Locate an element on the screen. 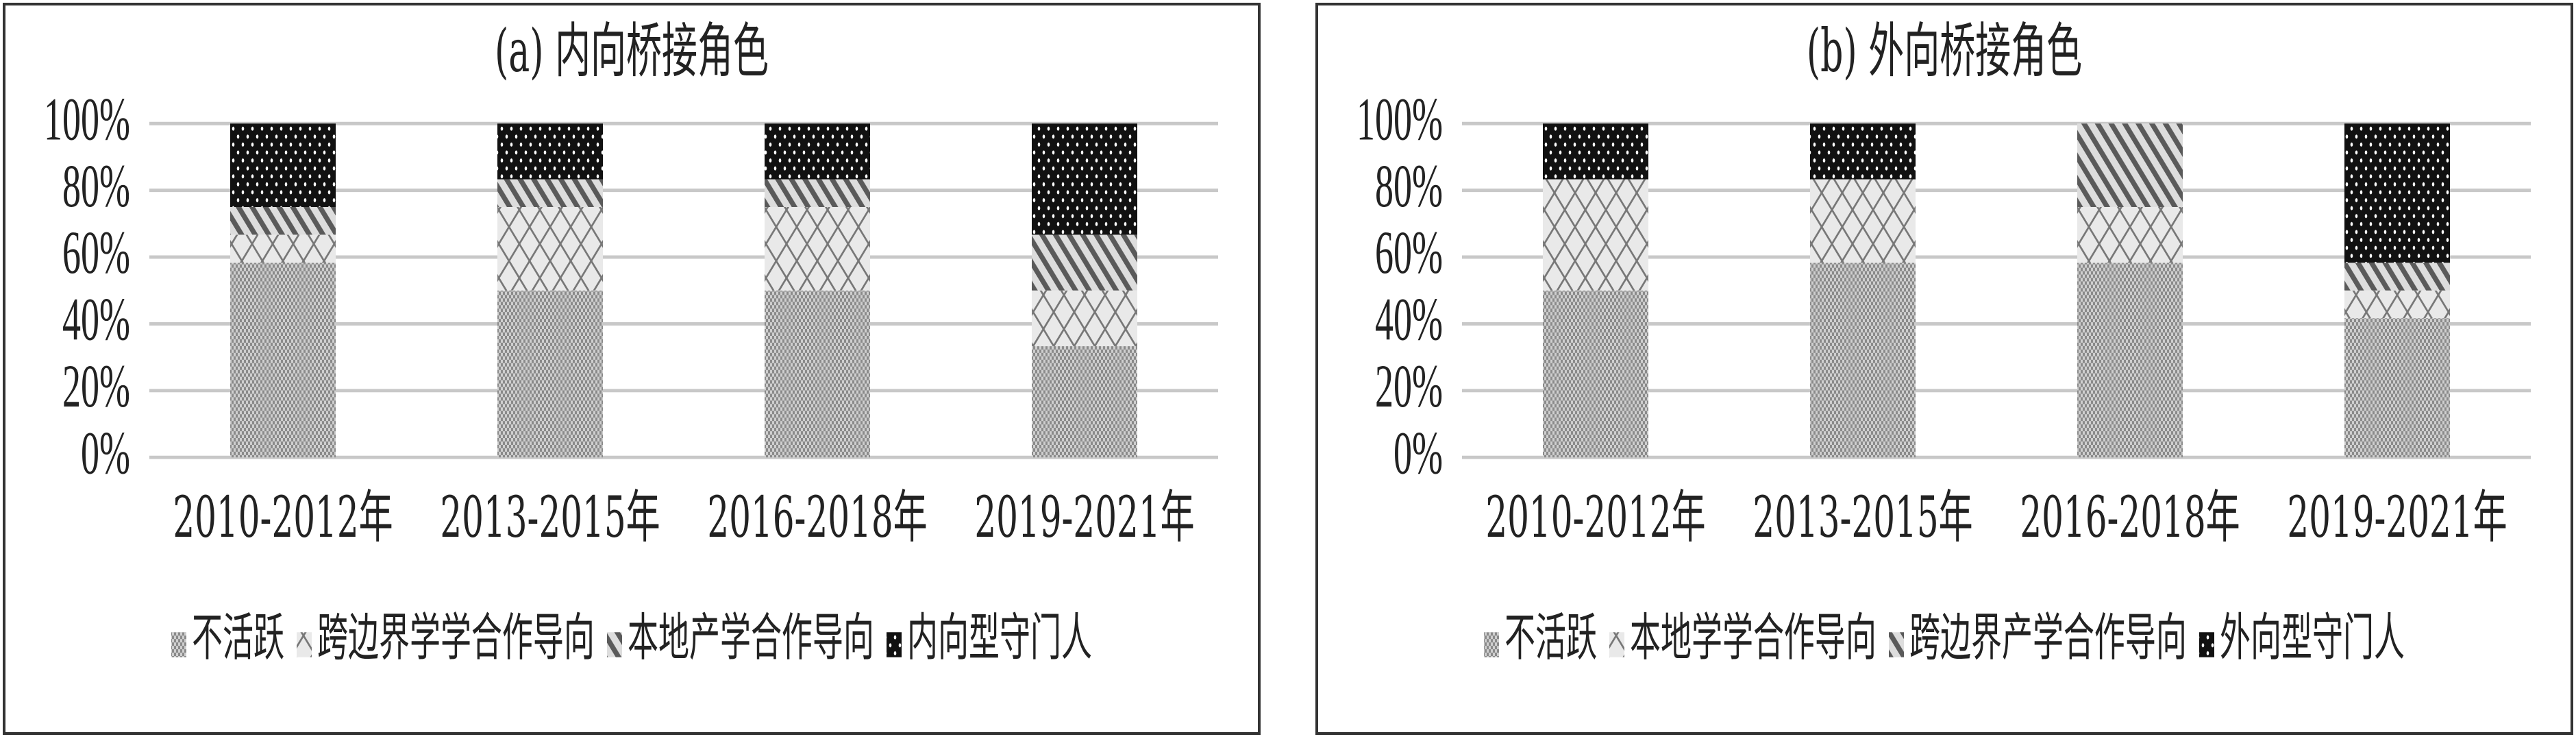  legend-label: 外向型守门人 is located at coordinates (2312, 637).